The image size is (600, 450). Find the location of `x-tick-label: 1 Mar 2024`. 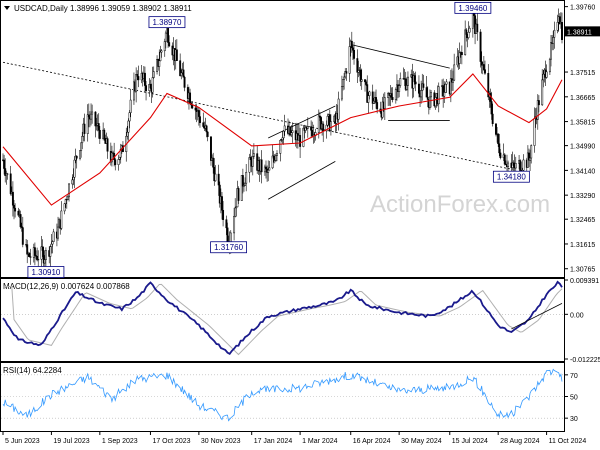

x-tick-label: 1 Mar 2024 is located at coordinates (320, 441).